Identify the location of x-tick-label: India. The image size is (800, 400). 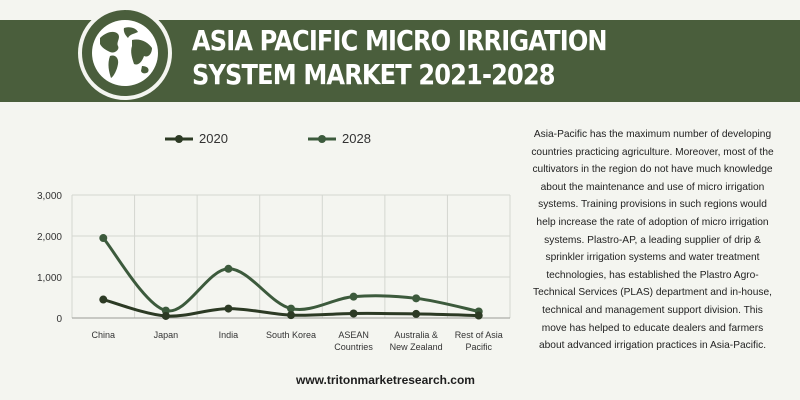
(229, 335).